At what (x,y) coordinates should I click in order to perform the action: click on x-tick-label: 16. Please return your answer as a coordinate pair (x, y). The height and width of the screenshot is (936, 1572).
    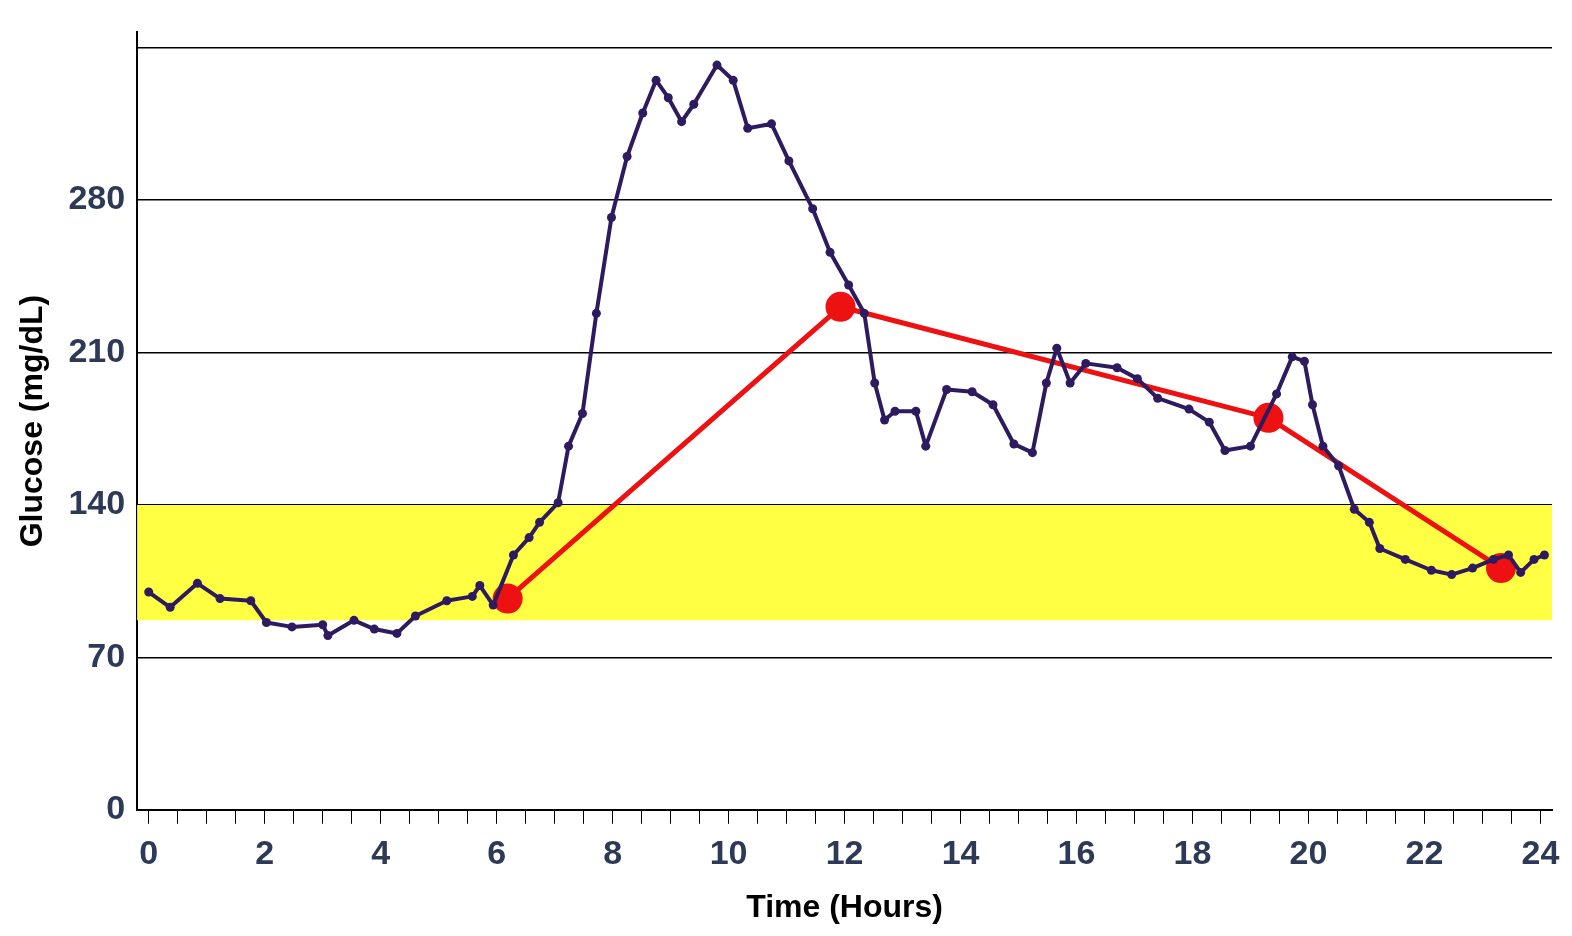
    Looking at the image, I should click on (1076, 851).